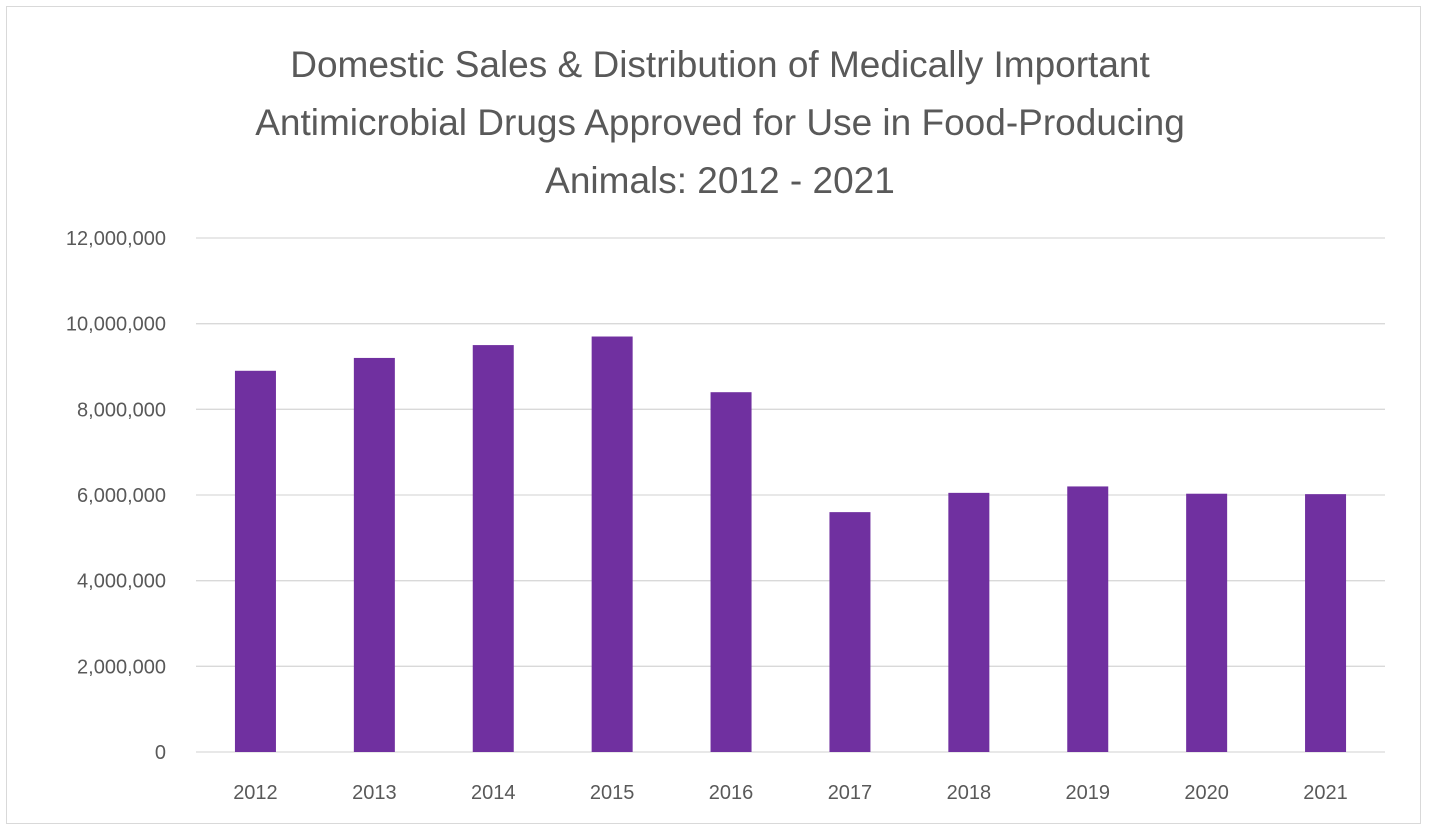  I want to click on bar-2016, so click(731, 572).